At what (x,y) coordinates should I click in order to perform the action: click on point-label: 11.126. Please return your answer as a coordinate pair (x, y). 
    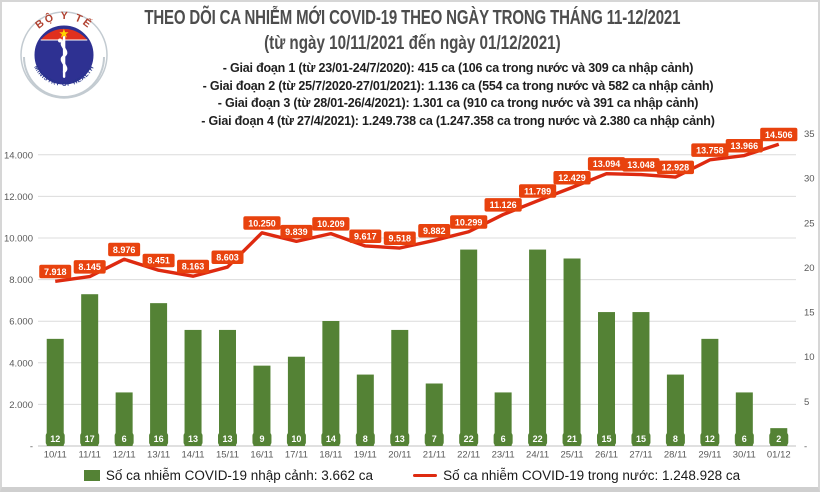
    Looking at the image, I should click on (503, 205).